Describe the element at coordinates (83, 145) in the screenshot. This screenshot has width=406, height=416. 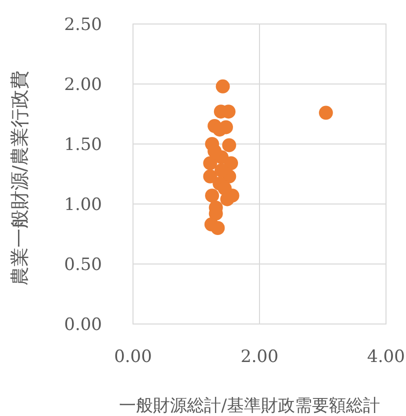
I see `y-tick-label: 1.50` at that location.